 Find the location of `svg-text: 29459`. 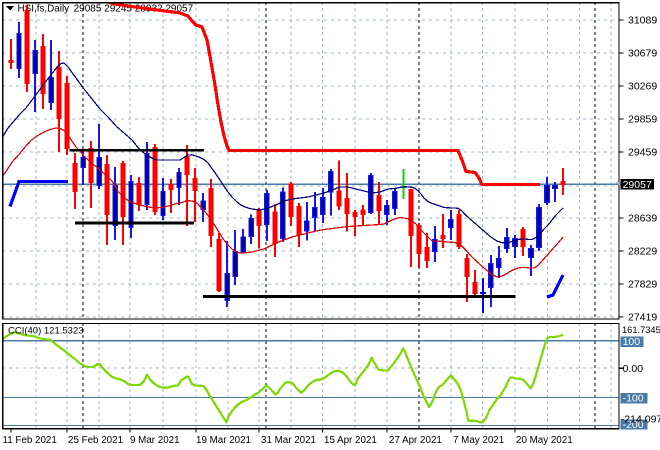

svg-text: 29459 is located at coordinates (642, 152).